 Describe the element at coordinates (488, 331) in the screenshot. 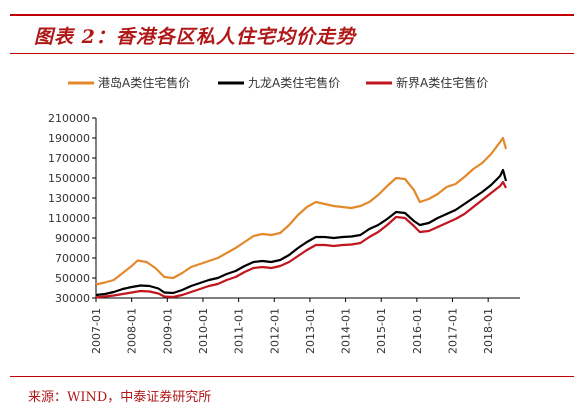

I see `x-tick-label: 2018-01` at that location.